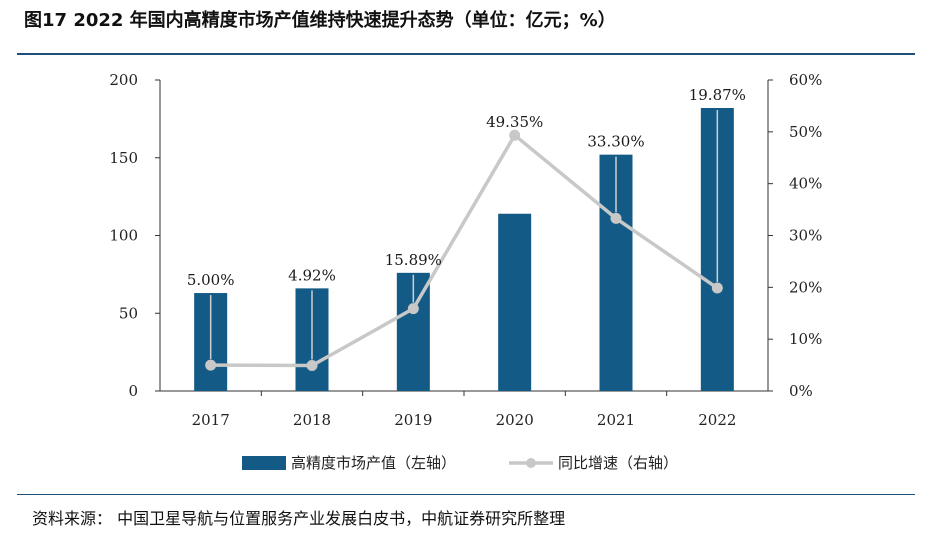  What do you see at coordinates (133, 391) in the screenshot?
I see `left-tick-label: 0` at bounding box center [133, 391].